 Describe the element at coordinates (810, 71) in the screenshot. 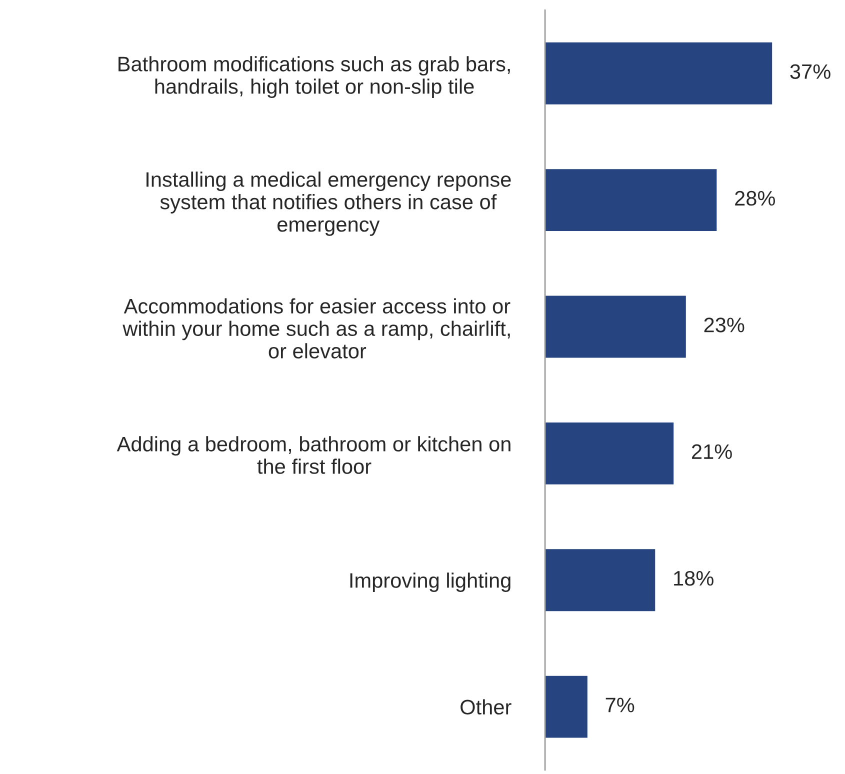

I see `data-label: 37%` at that location.